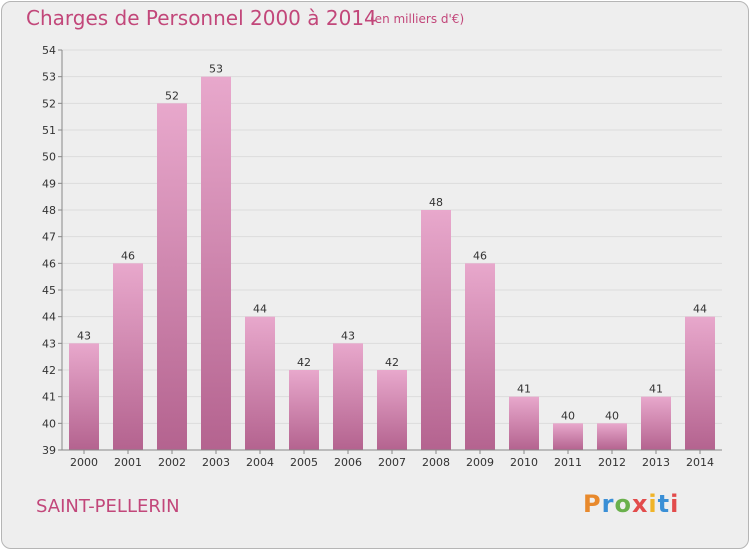  I want to click on x-tick-label: 2002, so click(172, 462).